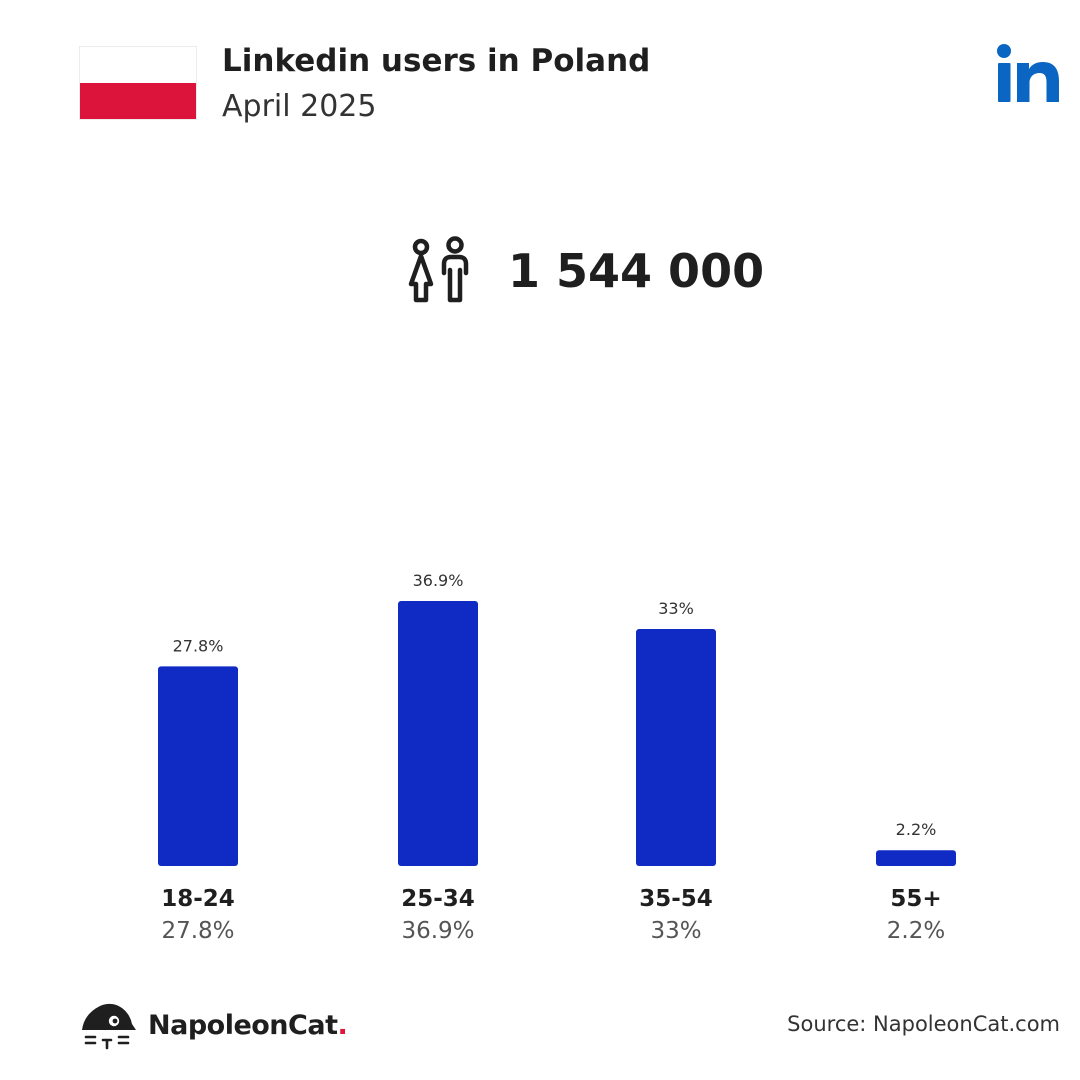 The image size is (1080, 1080). I want to click on category-percent-label: 33%, so click(675, 931).